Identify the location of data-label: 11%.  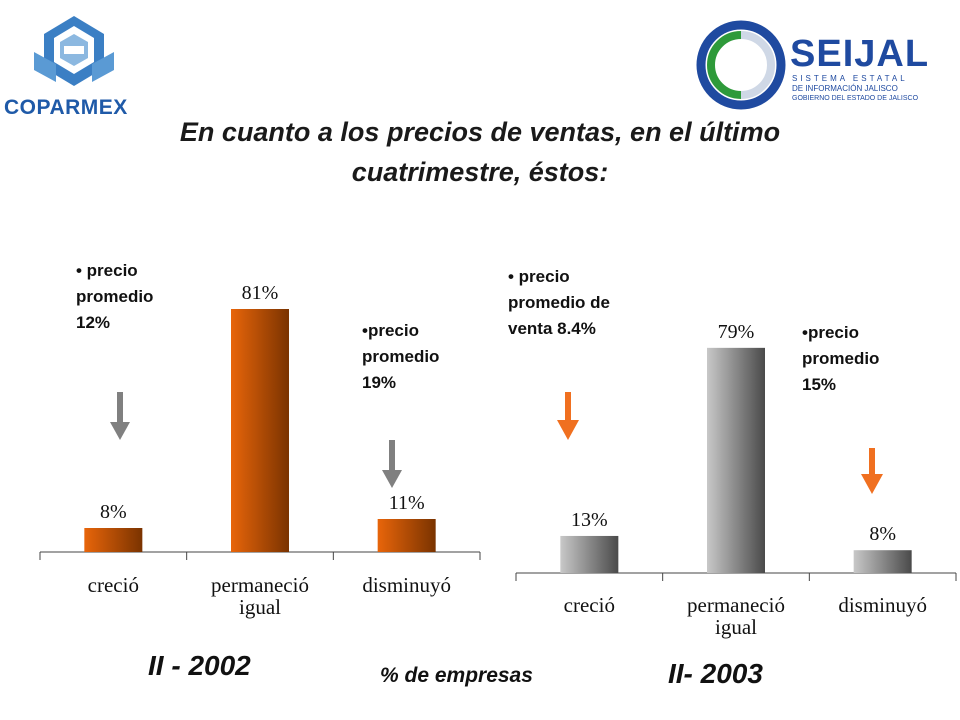
(407, 503).